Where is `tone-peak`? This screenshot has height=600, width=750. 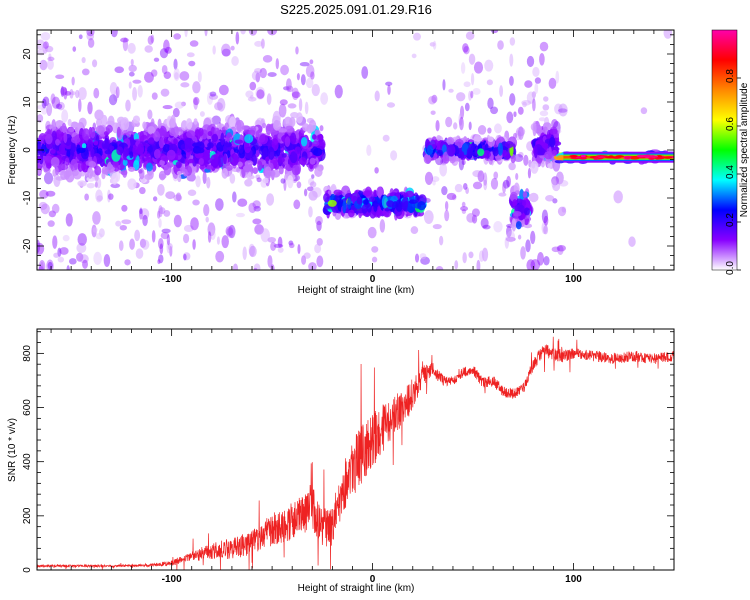
tone-peak is located at coordinates (583, 158).